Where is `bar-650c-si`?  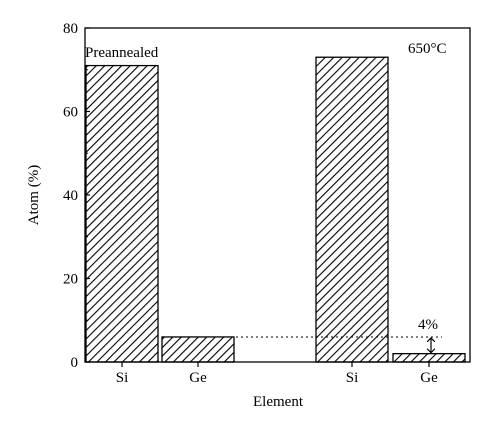 bar-650c-si is located at coordinates (352, 209).